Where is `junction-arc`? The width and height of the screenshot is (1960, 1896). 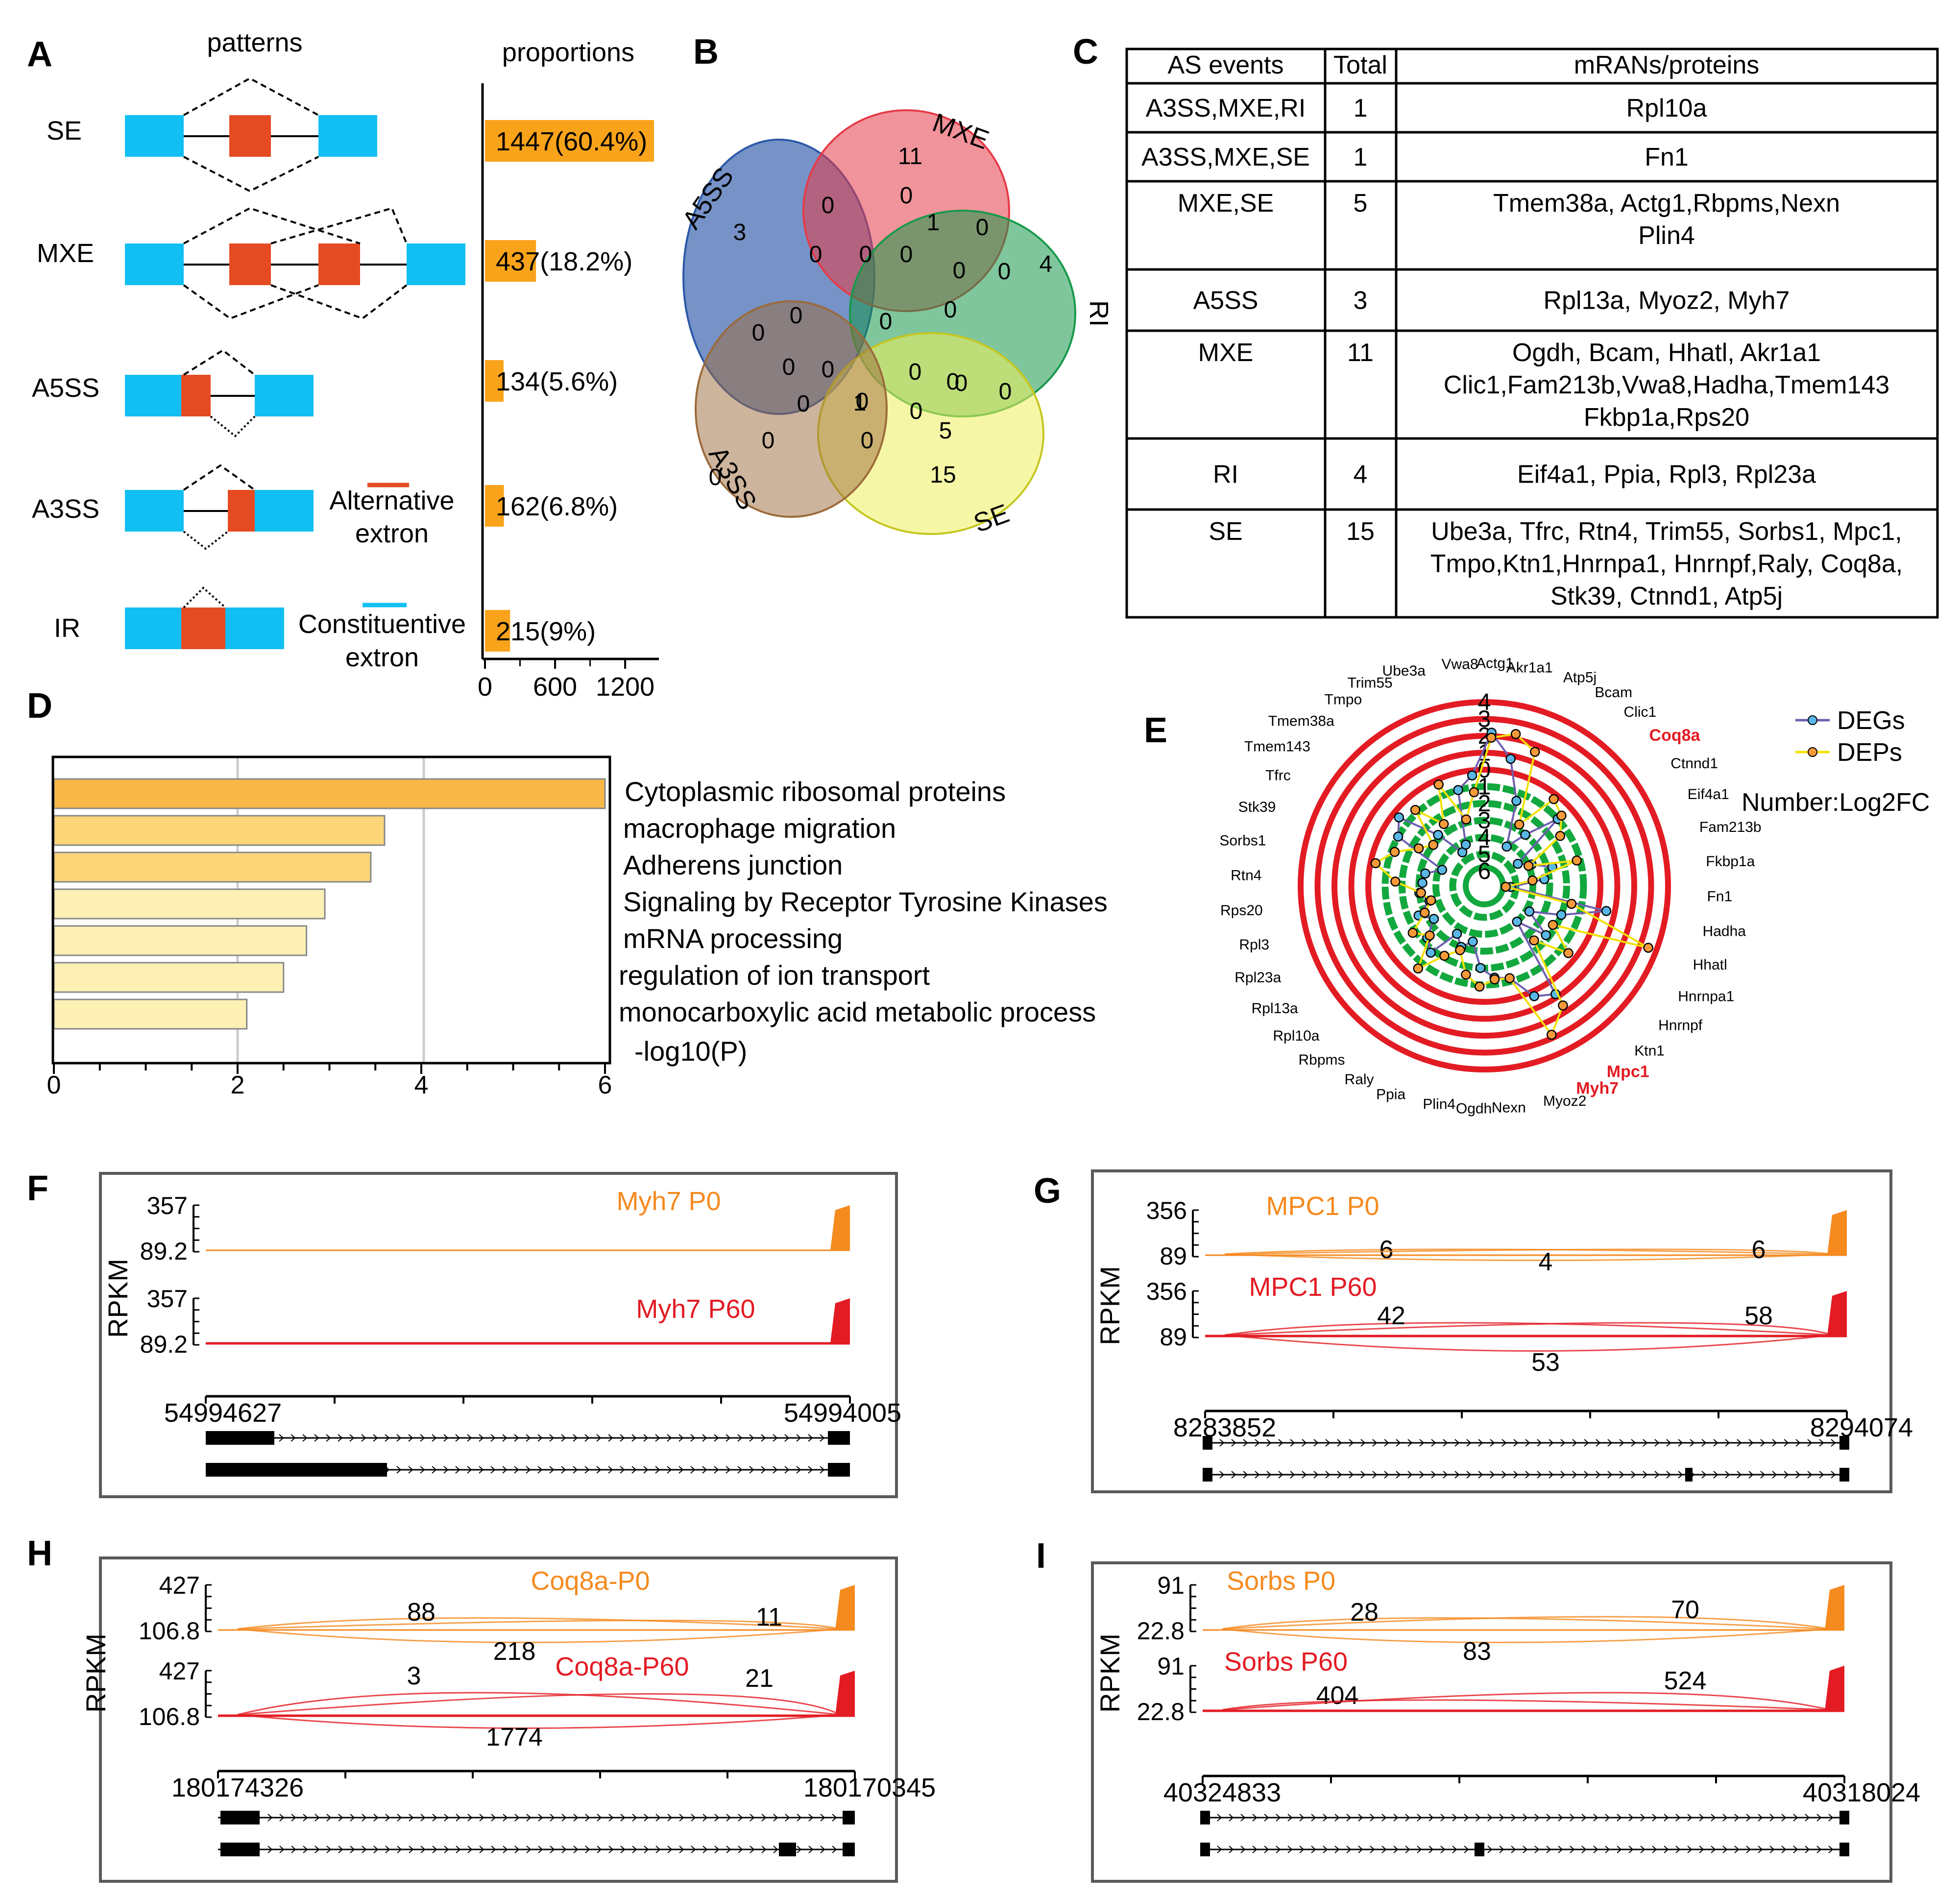
junction-arc is located at coordinates (1526, 1623).